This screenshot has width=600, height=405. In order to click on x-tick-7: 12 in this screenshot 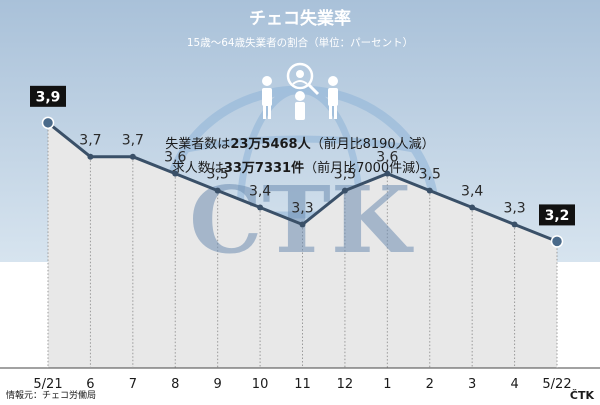, I will do `click(345, 384)`.